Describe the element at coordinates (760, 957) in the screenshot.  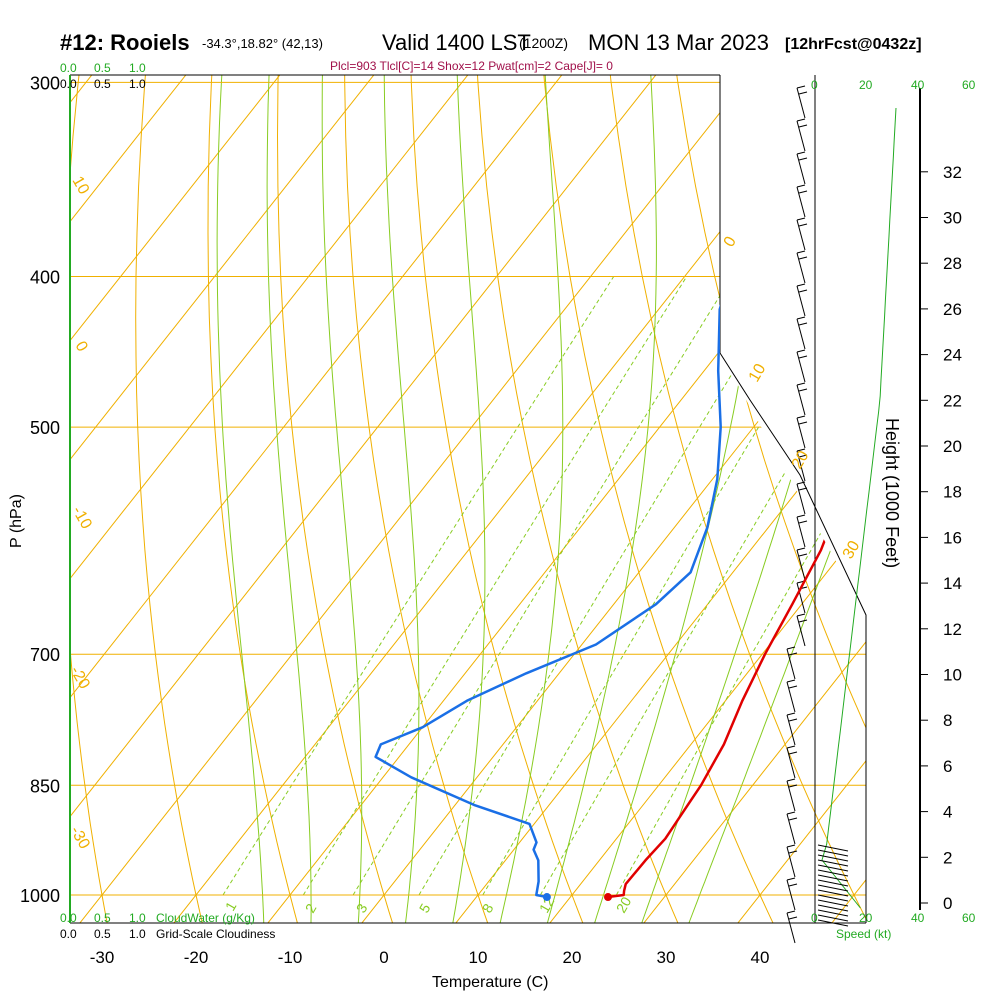
I see `temperature-tick-label: 40` at that location.